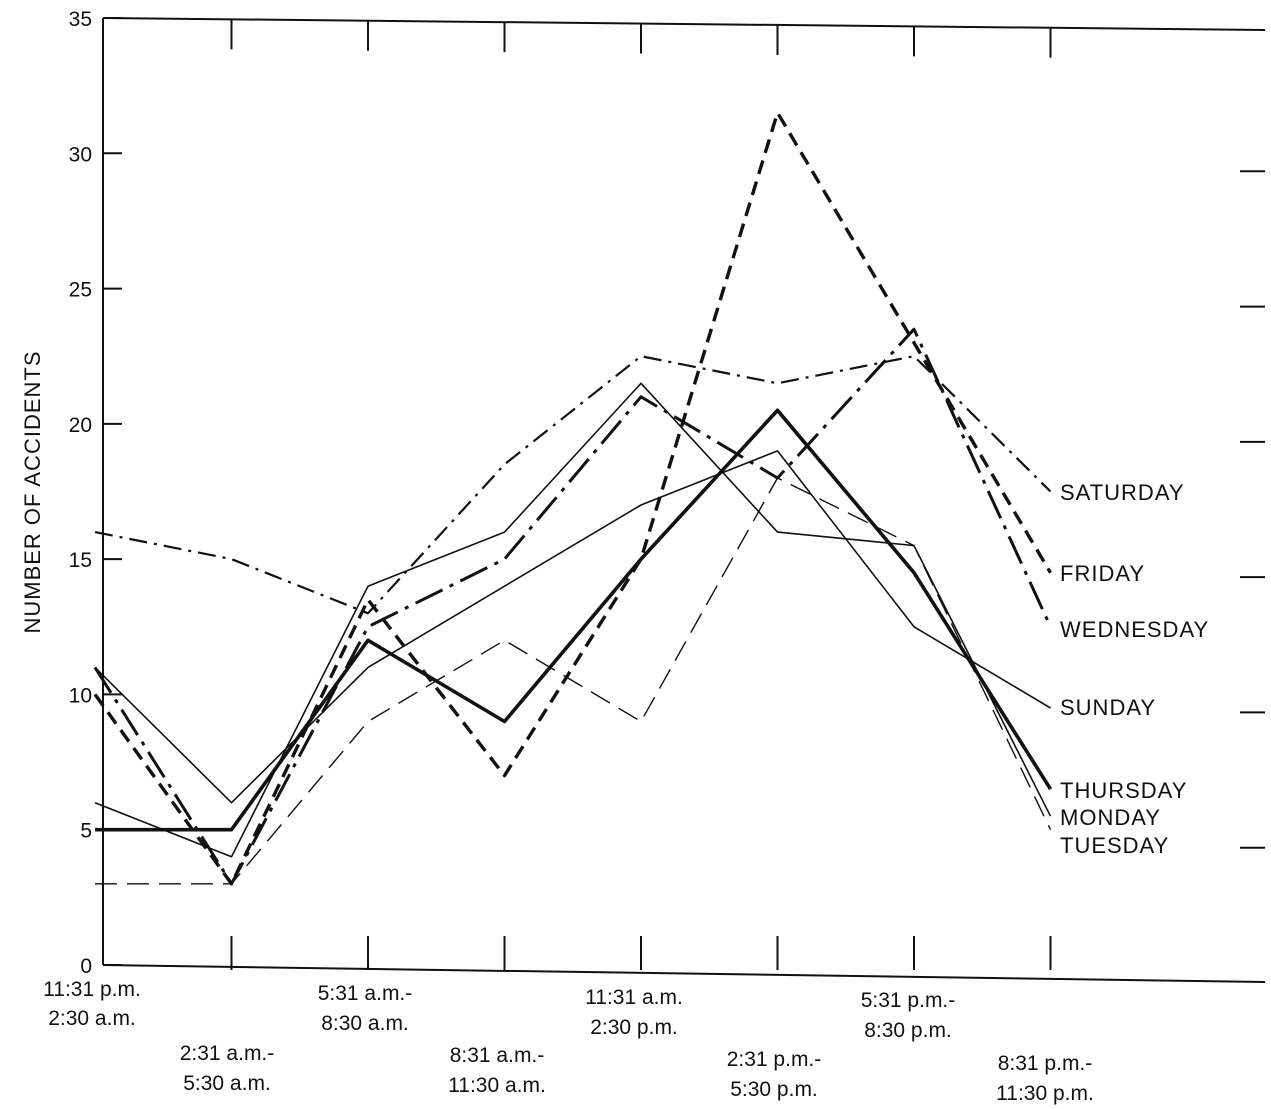 The height and width of the screenshot is (1109, 1271). What do you see at coordinates (227, 1083) in the screenshot?
I see `x-tick-label-1-1: 5:30 a.m.` at bounding box center [227, 1083].